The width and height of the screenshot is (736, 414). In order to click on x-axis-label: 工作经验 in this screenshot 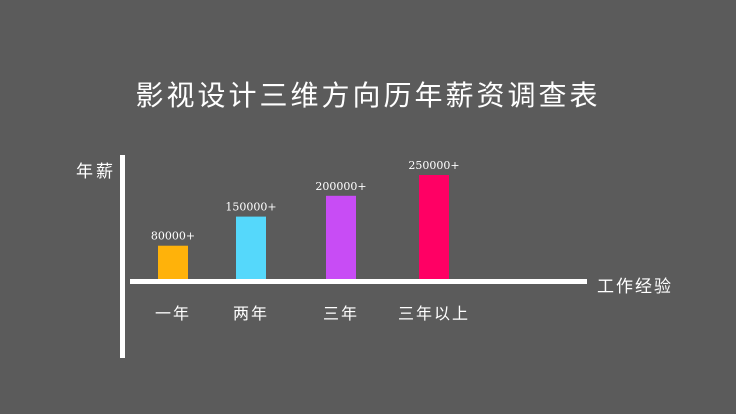, I will do `click(635, 287)`.